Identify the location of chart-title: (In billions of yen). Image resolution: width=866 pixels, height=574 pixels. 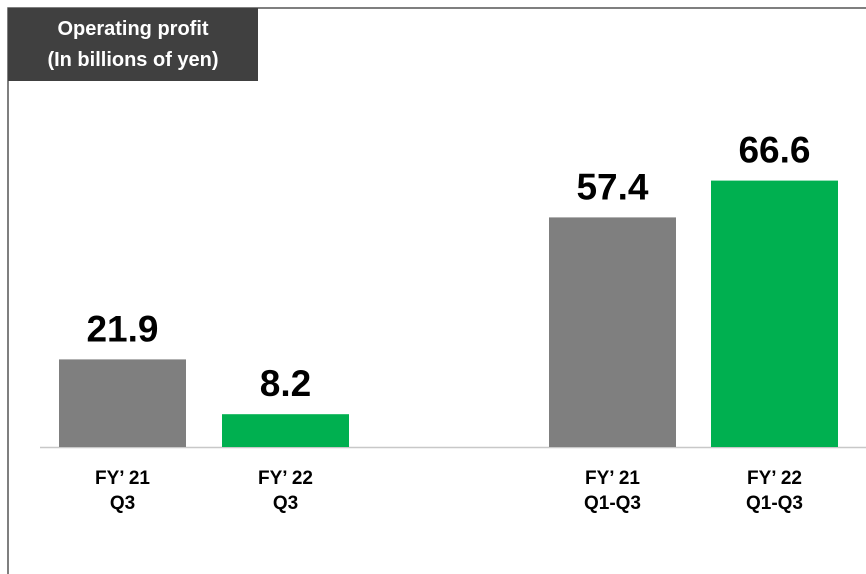
(132, 60).